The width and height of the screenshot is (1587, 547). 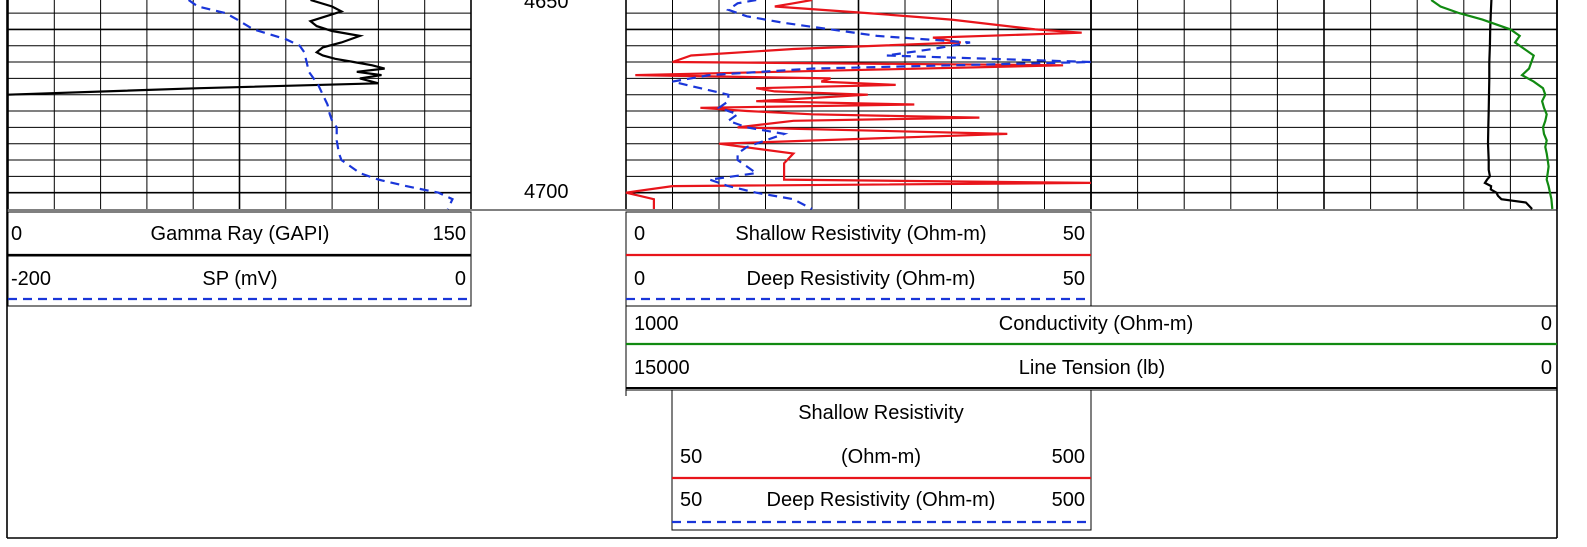 What do you see at coordinates (1068, 457) in the screenshot?
I see `alt-shallow-res-right-scale: 500` at bounding box center [1068, 457].